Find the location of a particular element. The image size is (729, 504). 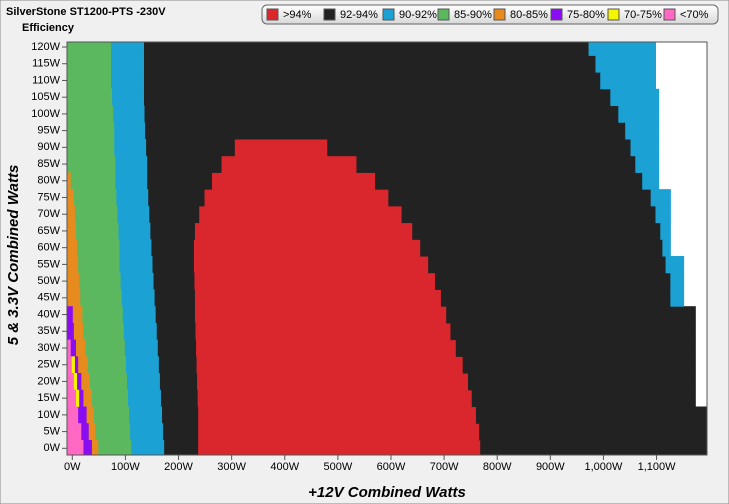

x-tick-label: 1,000W is located at coordinates (603, 467).